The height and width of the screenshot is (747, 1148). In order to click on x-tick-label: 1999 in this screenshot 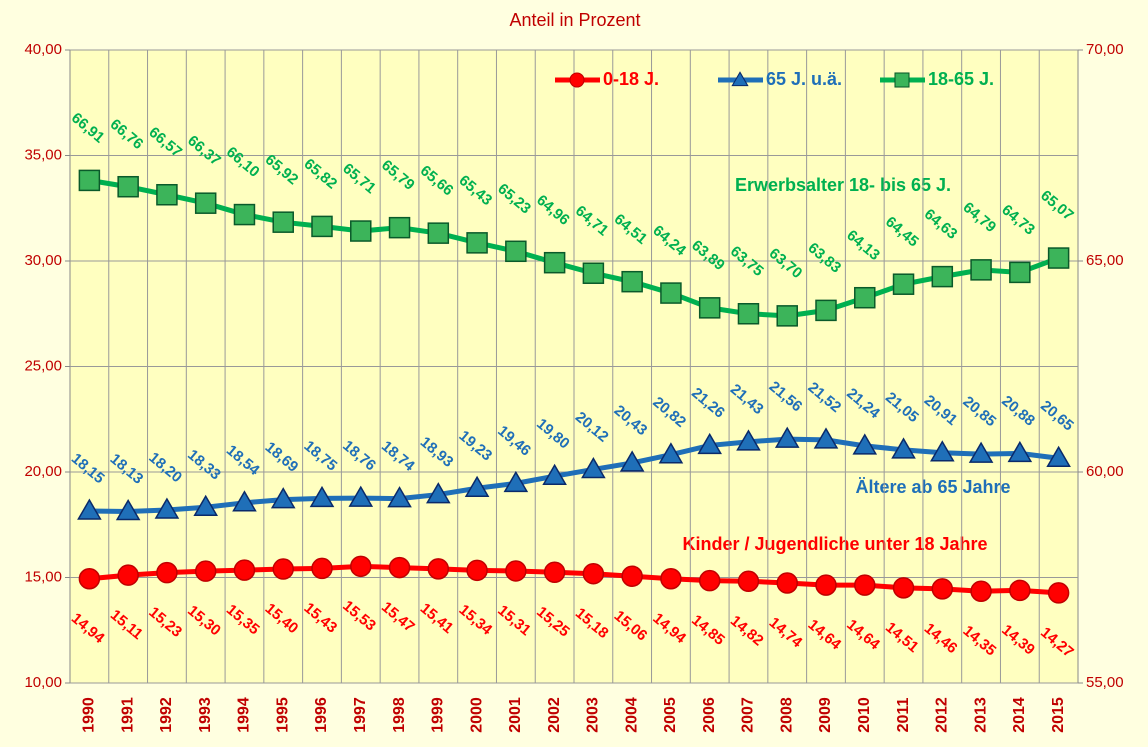, I will do `click(438, 715)`.